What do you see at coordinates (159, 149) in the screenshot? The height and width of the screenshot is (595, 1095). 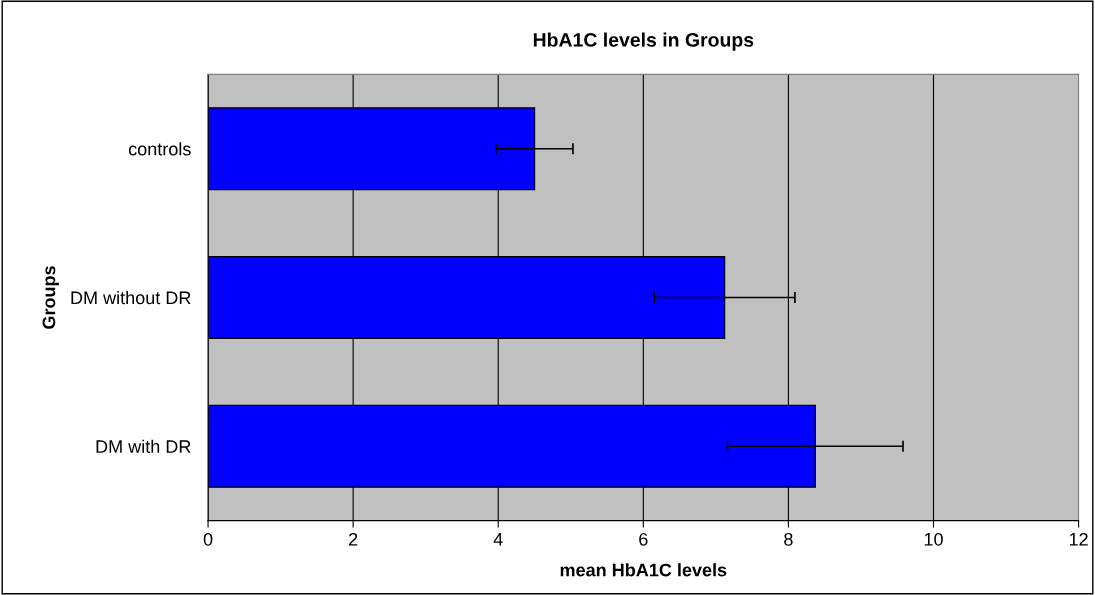 I see `y-tick-label: controls` at bounding box center [159, 149].